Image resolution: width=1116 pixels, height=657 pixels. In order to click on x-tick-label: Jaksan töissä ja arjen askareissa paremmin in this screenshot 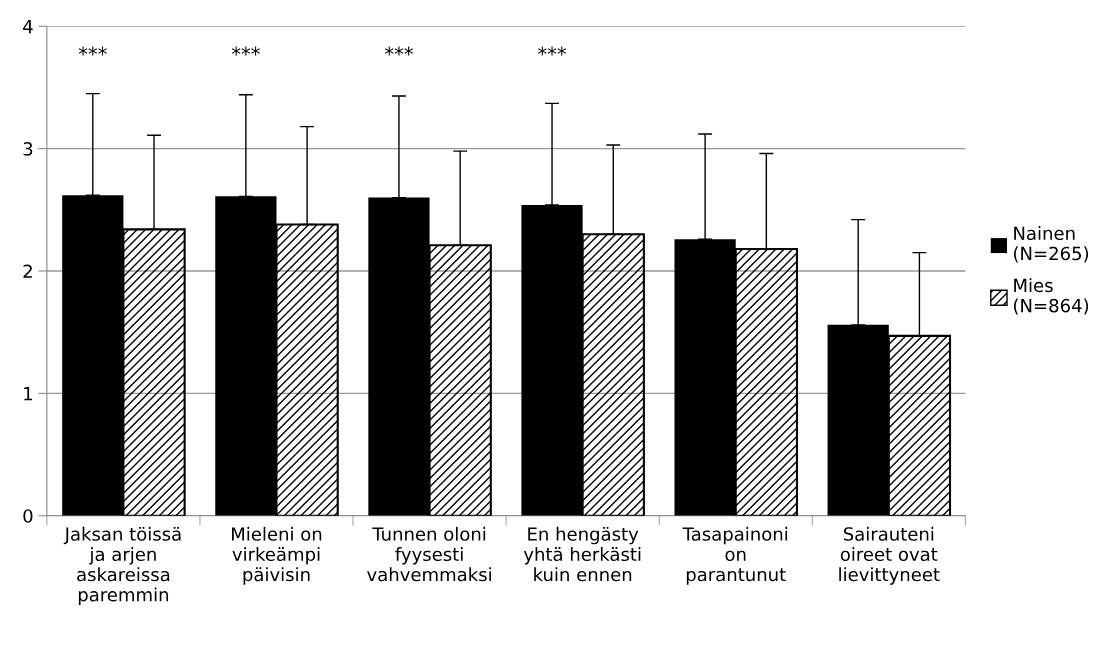, I will do `click(122, 565)`.